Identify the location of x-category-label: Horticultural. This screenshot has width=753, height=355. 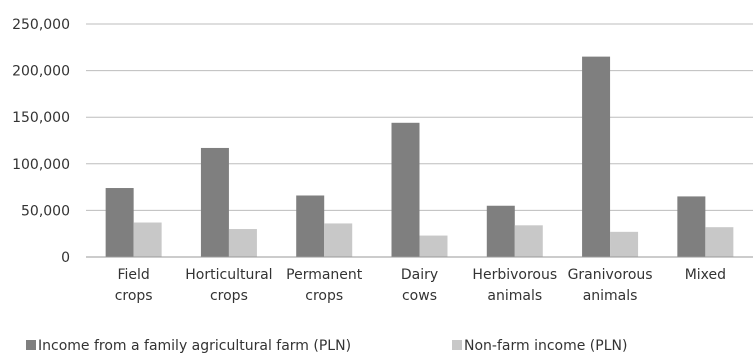
(228, 275).